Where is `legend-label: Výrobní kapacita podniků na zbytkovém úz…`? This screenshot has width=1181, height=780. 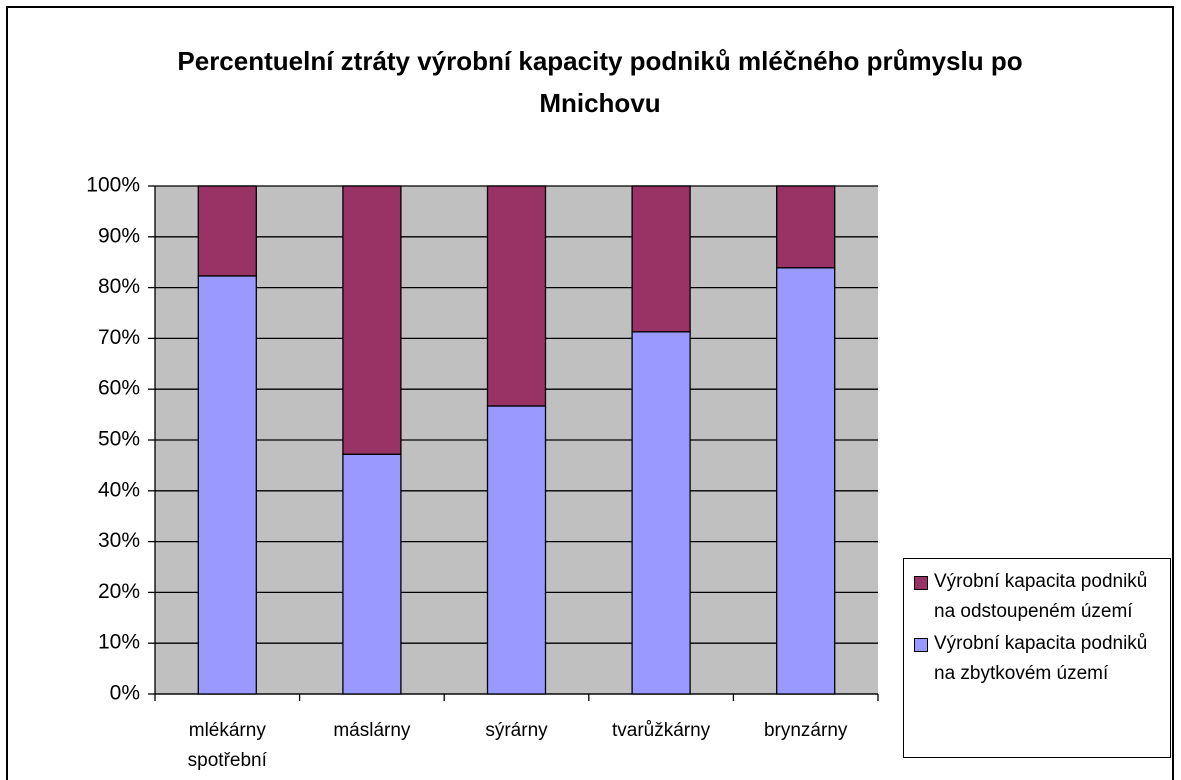
legend-label: Výrobní kapacita podniků na zbytkovém úz… is located at coordinates (1041, 658).